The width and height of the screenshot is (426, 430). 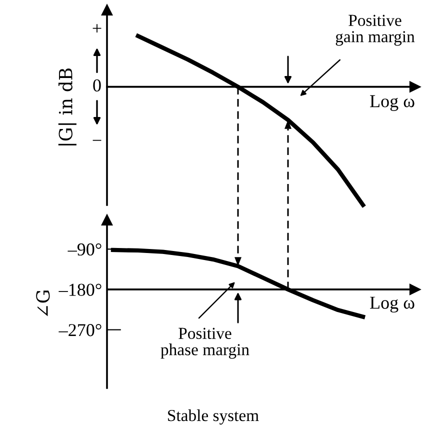 I want to click on y-tick-label: –180°, so click(x=80, y=290).